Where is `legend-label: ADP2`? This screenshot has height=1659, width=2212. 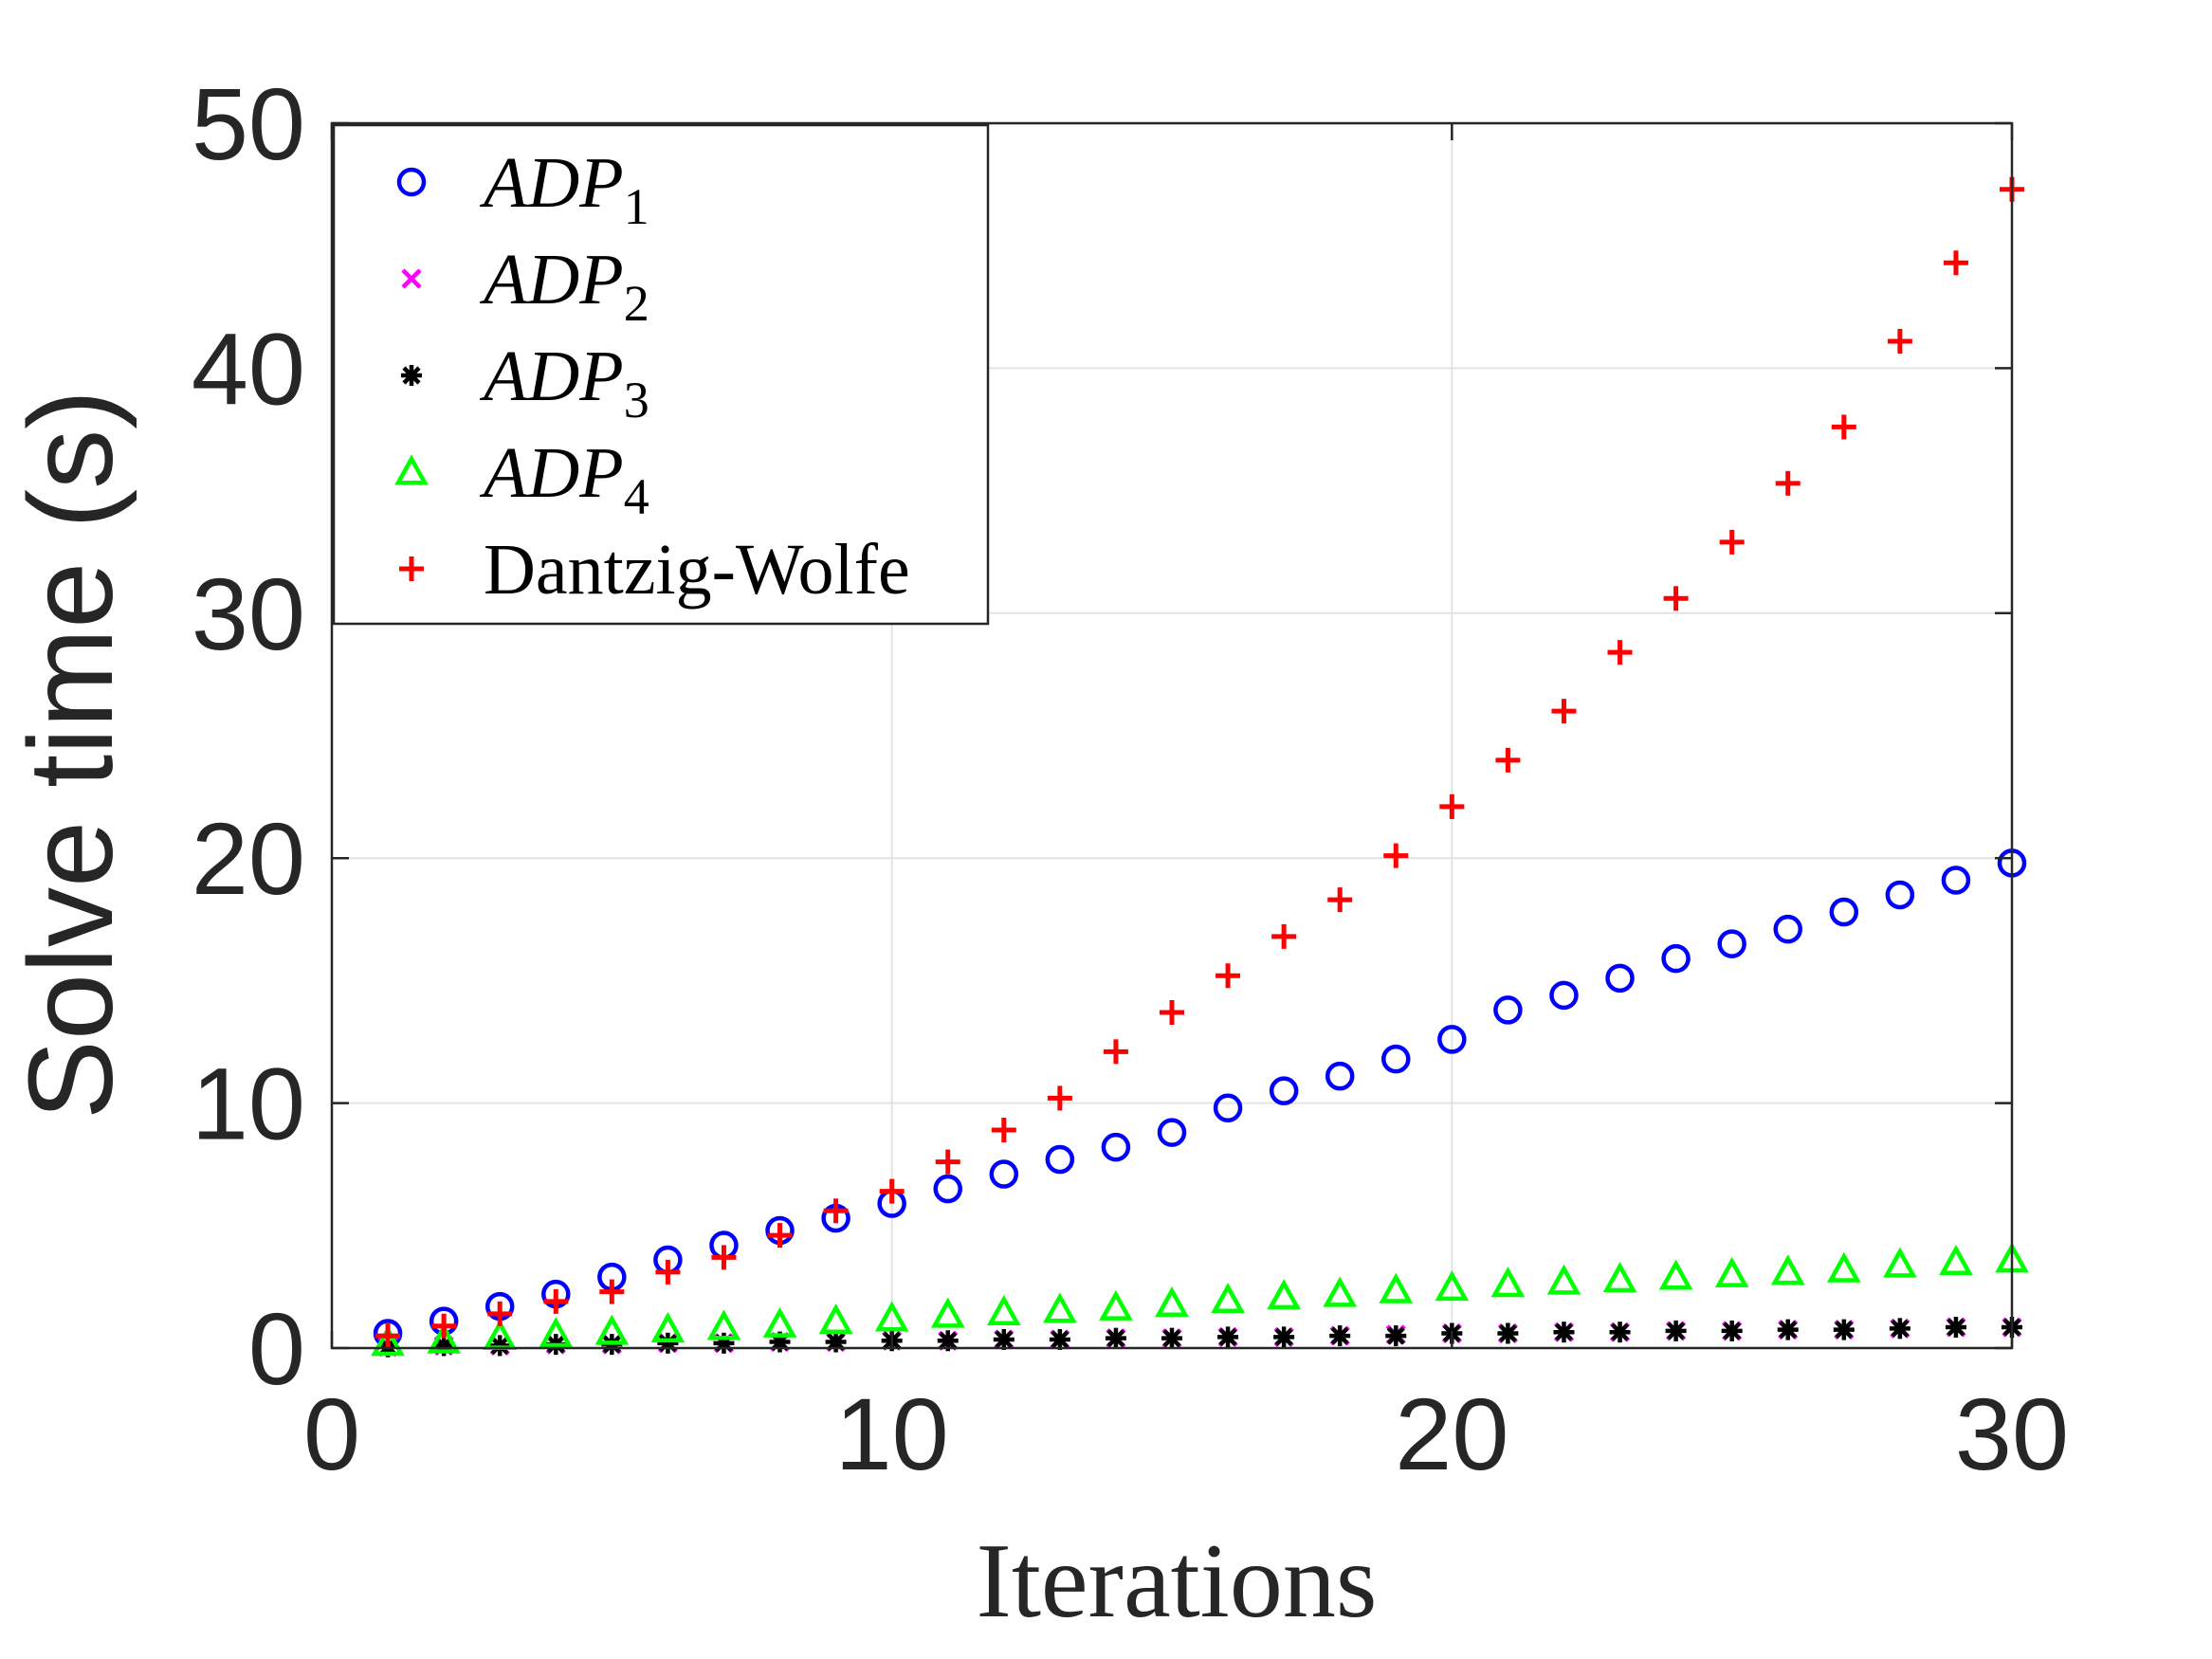
legend-label: ADP2 is located at coordinates (564, 286).